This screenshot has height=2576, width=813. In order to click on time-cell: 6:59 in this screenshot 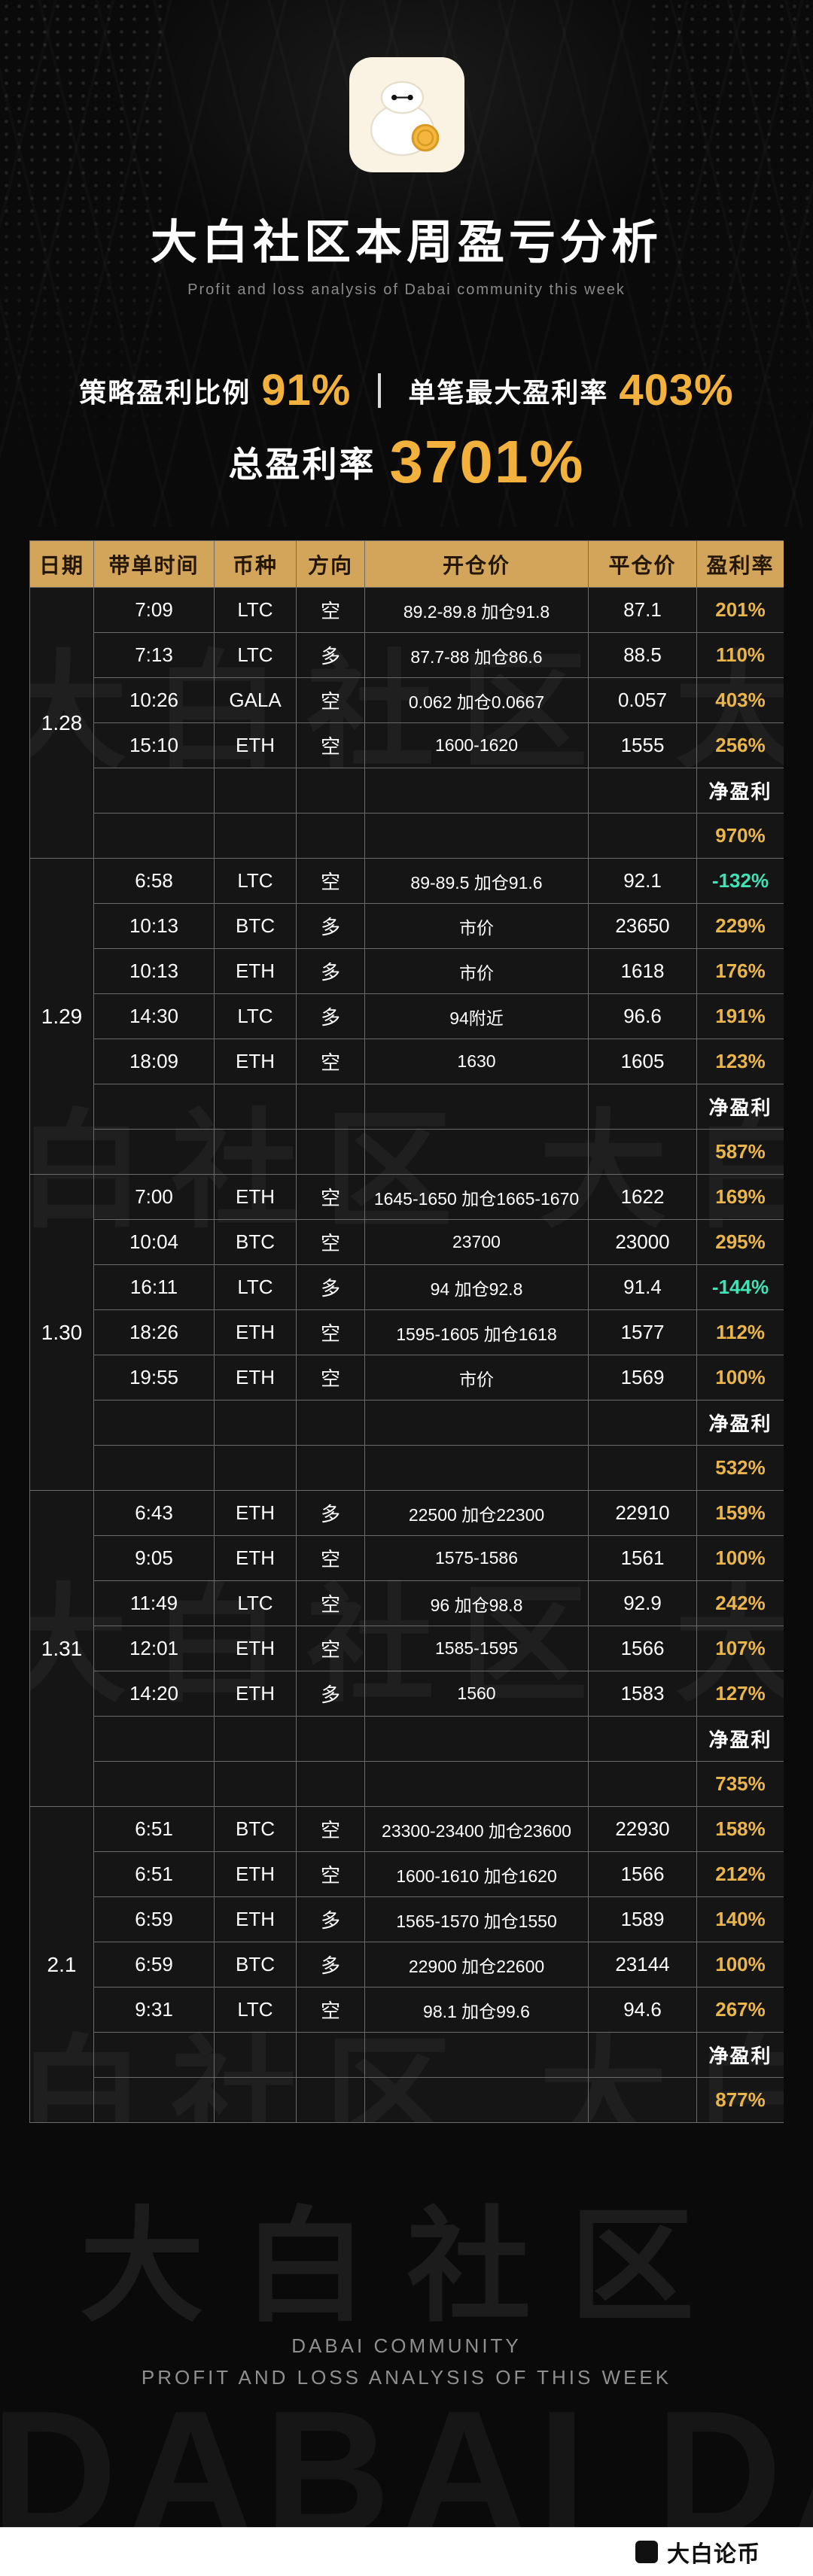, I will do `click(154, 1965)`.